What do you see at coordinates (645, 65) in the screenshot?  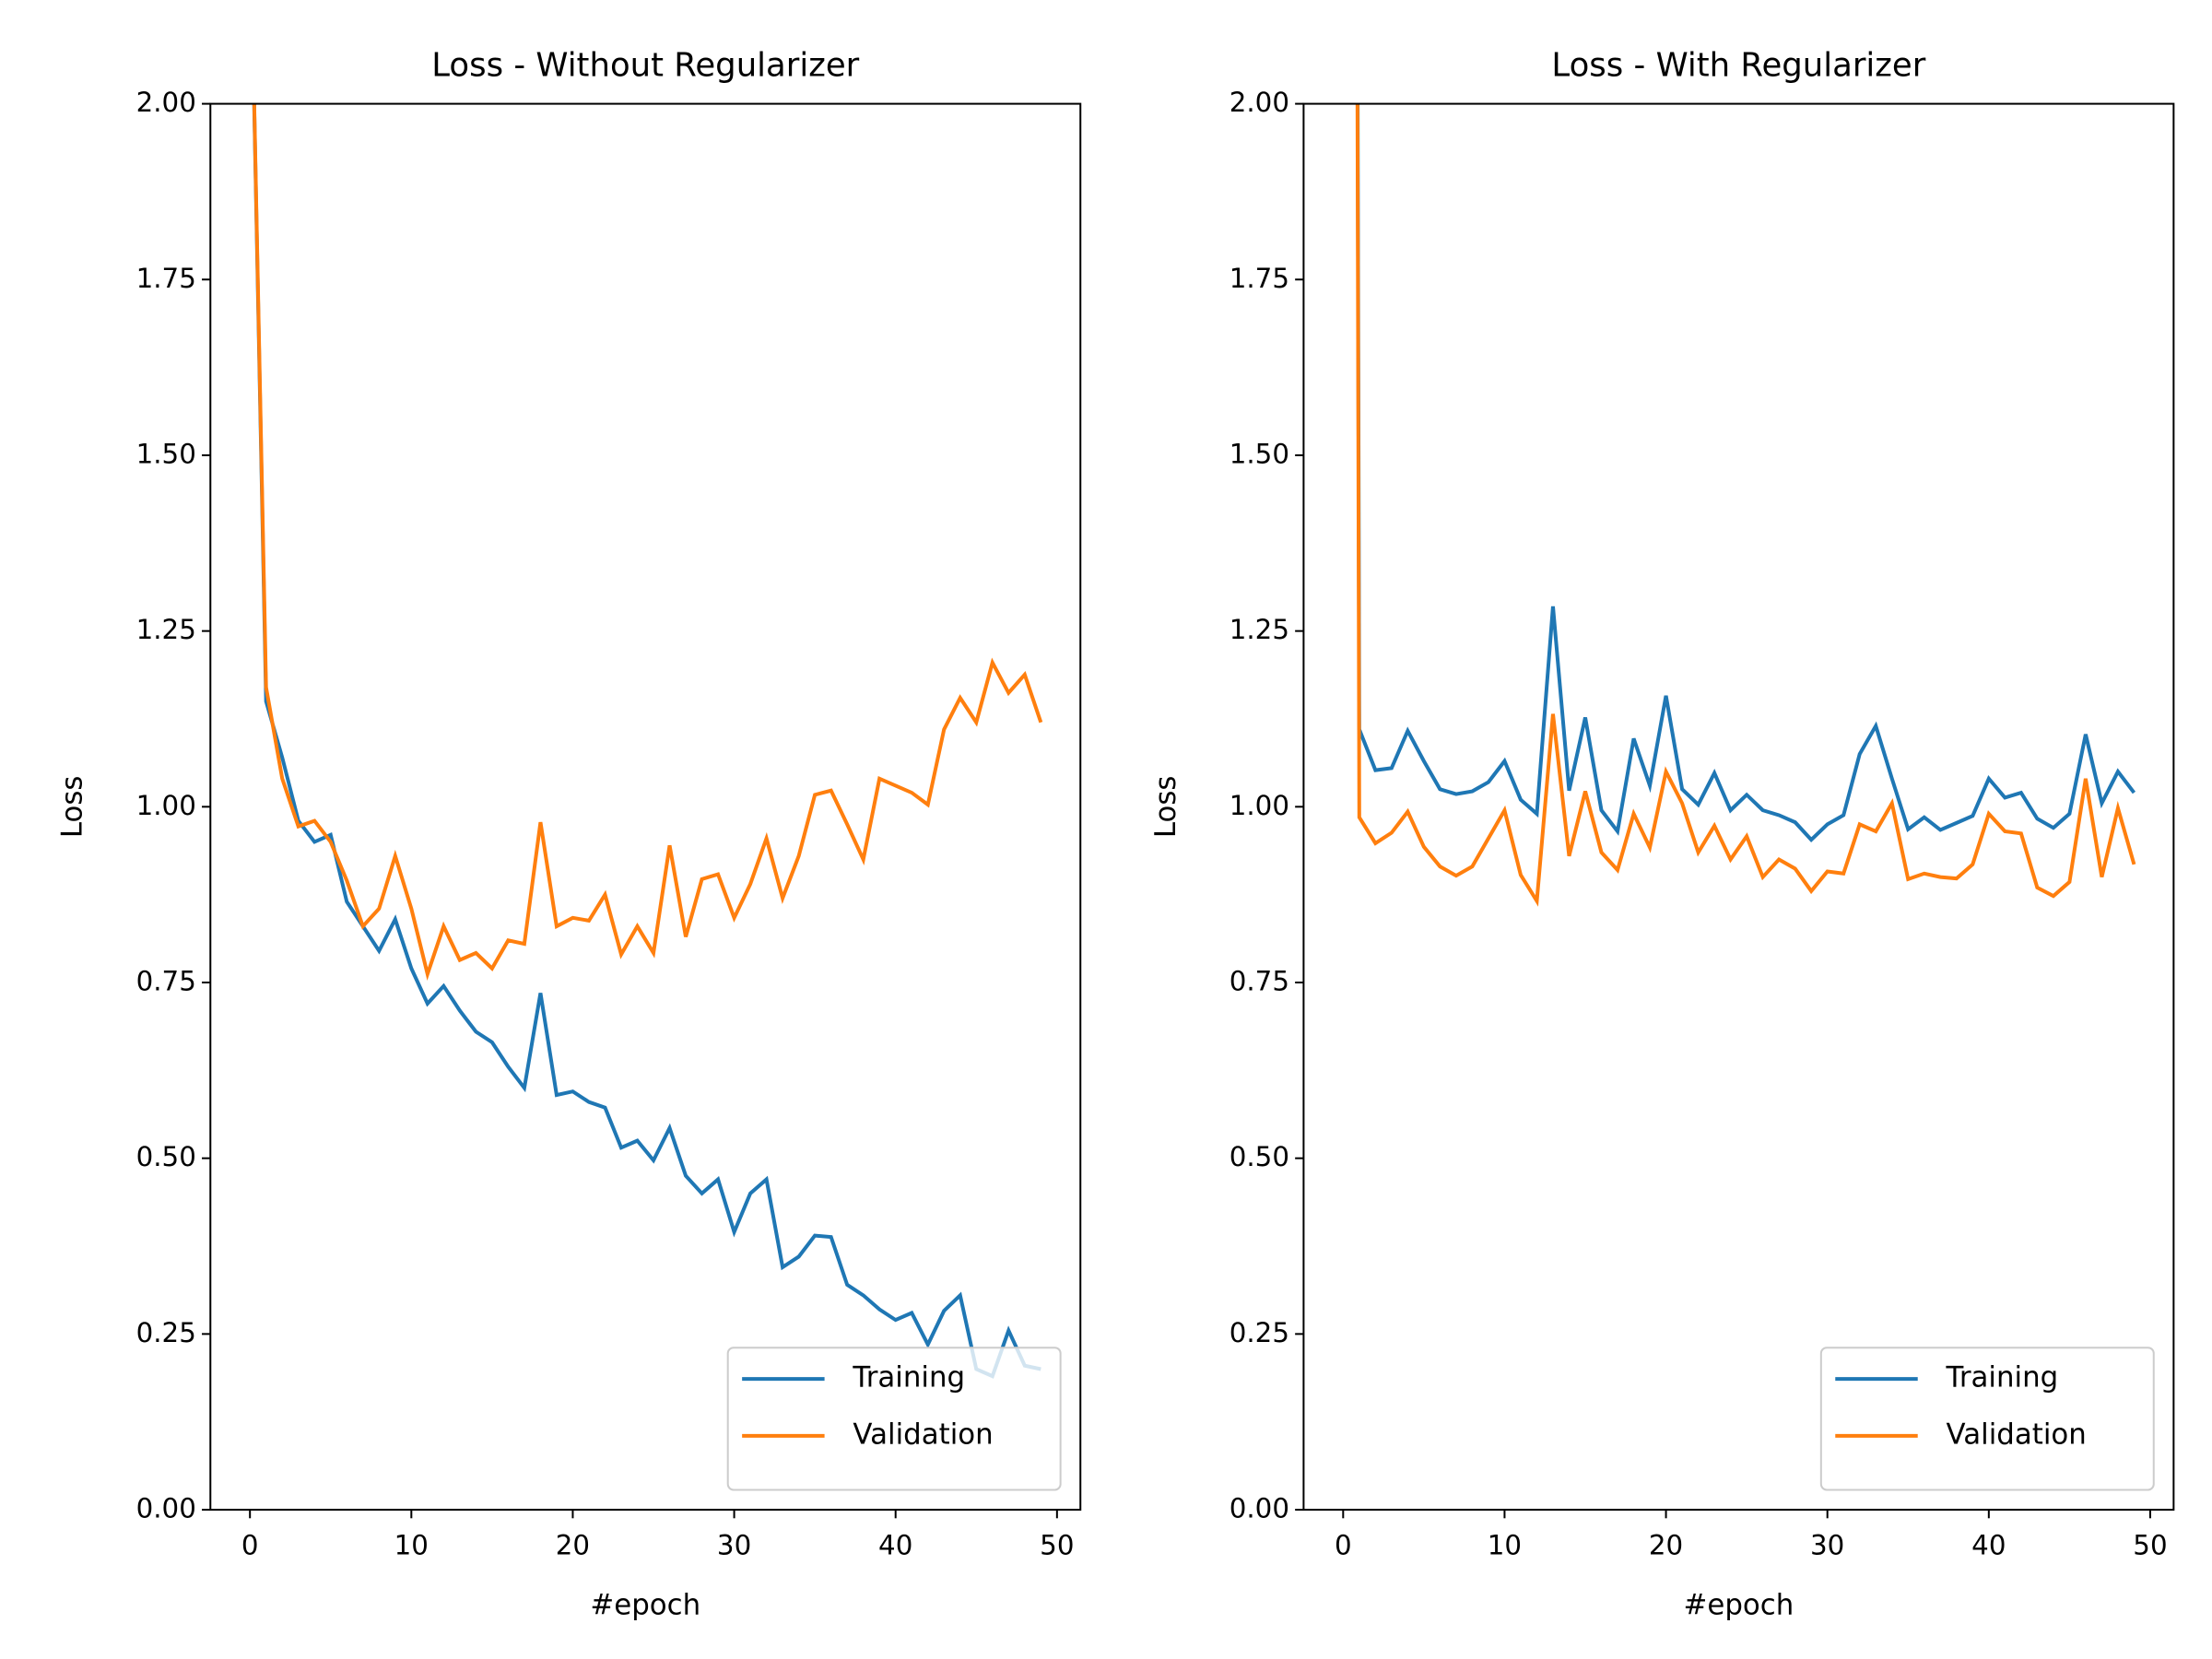 I see `axes-title: Loss - Without Regularizer` at bounding box center [645, 65].